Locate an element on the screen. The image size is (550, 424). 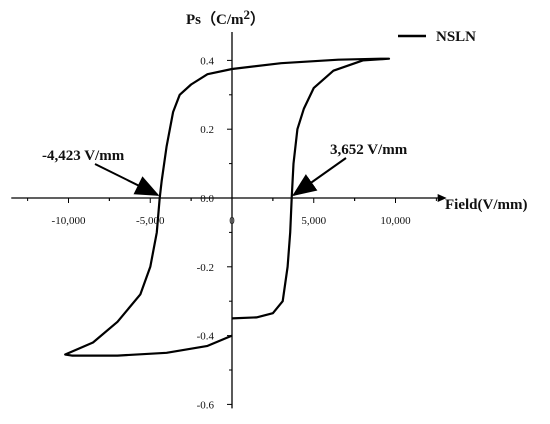
x-axis-title: Field(V/mm) is located at coordinates (486, 205).